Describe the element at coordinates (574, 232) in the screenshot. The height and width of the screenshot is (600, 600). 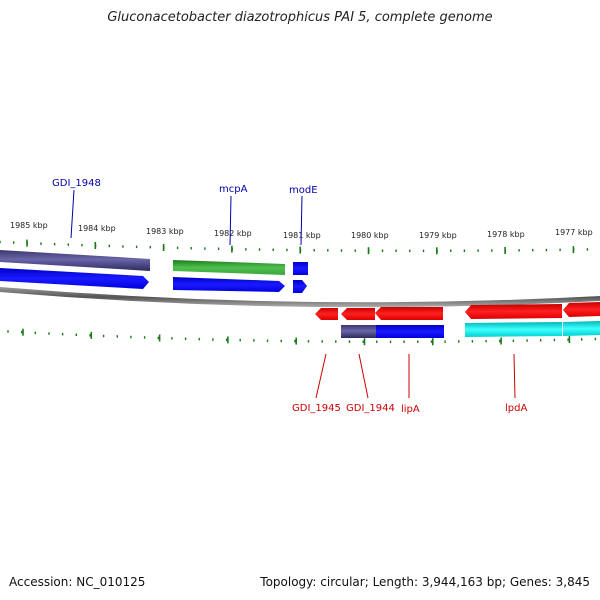
I see `tick-label: 1977 kbp` at that location.